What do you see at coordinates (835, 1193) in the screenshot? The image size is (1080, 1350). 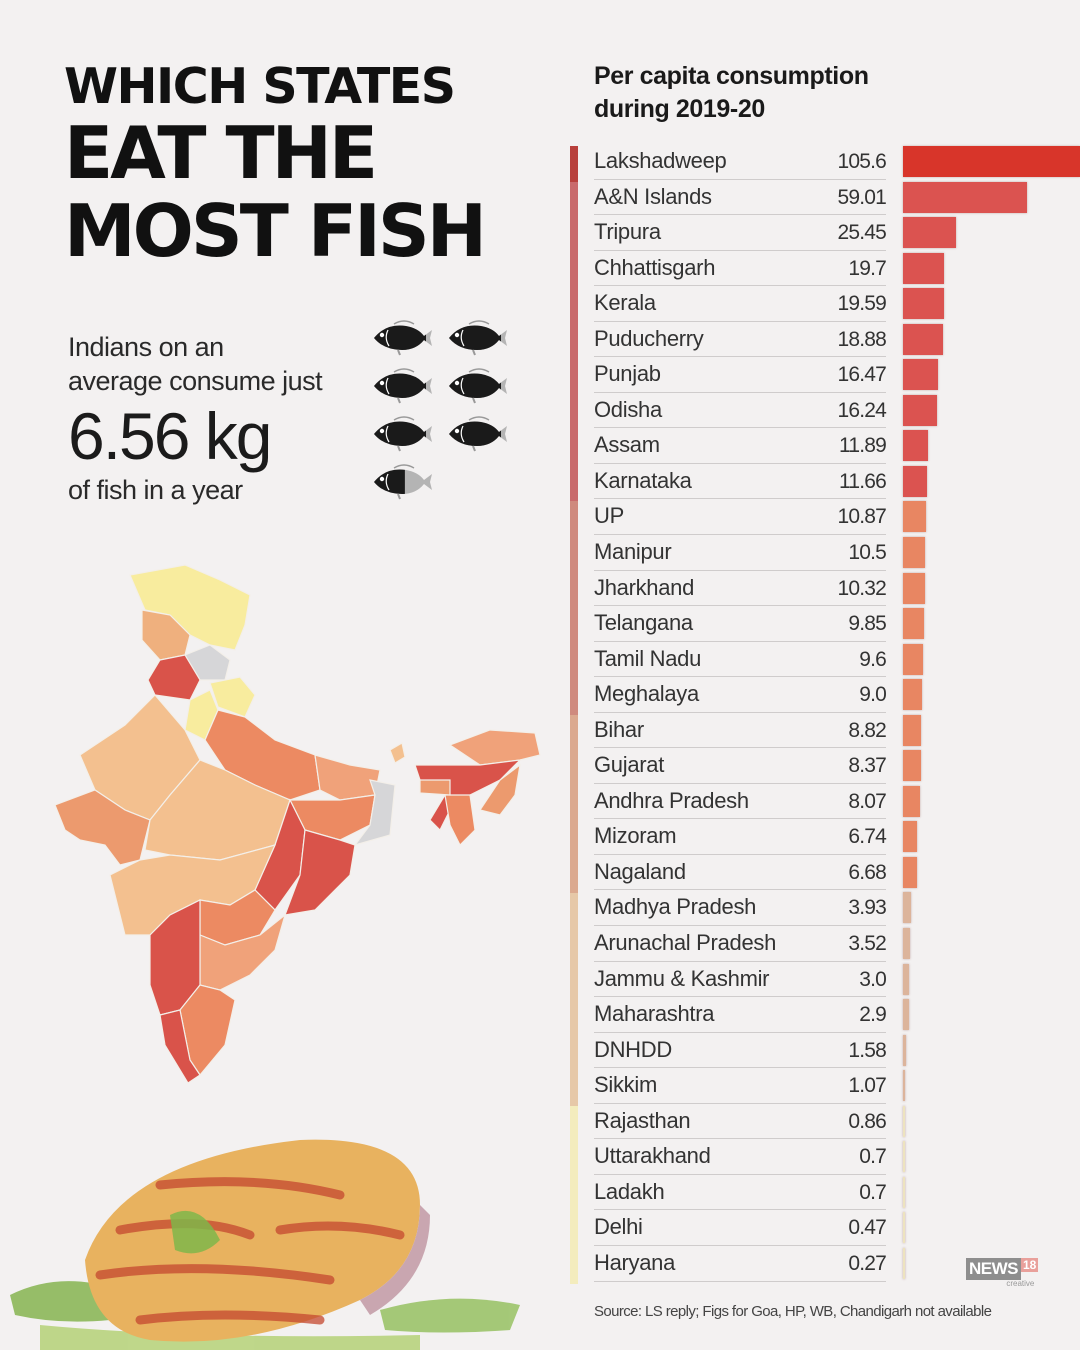 I see `table-row: Ladakh 0.7` at bounding box center [835, 1193].